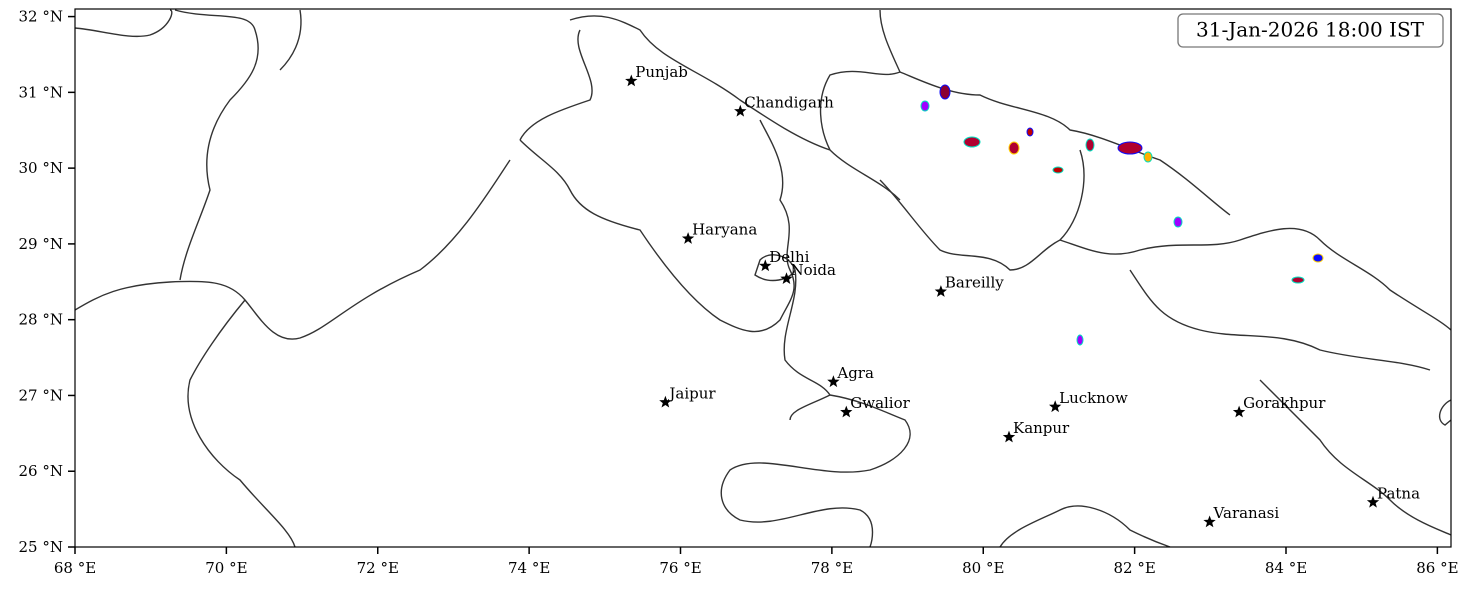 This screenshot has height=591, width=1471. Describe the element at coordinates (41, 92) in the screenshot. I see `y-tick-label: 31 °N` at that location.